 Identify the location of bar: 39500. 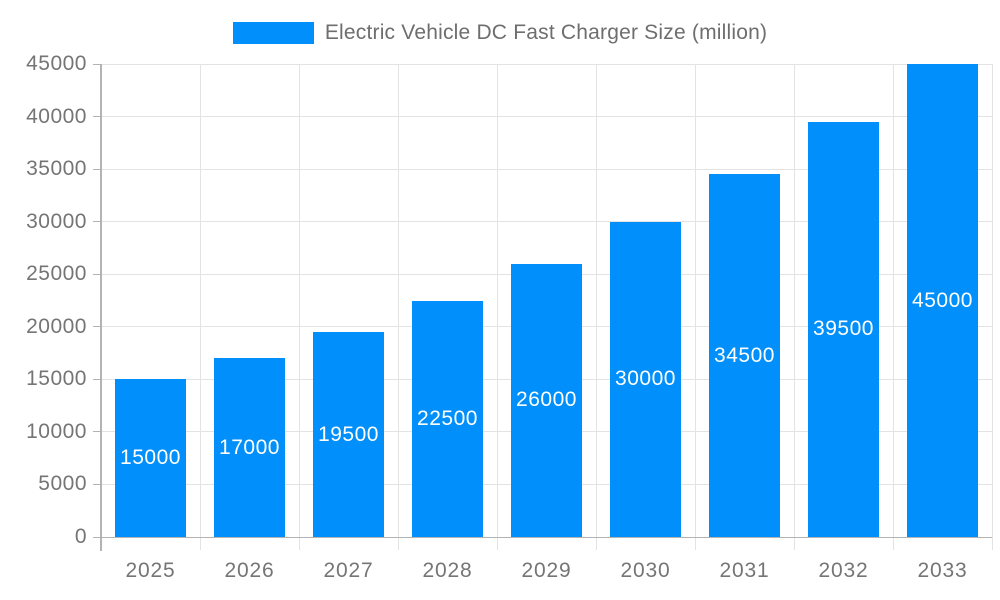
(843, 329).